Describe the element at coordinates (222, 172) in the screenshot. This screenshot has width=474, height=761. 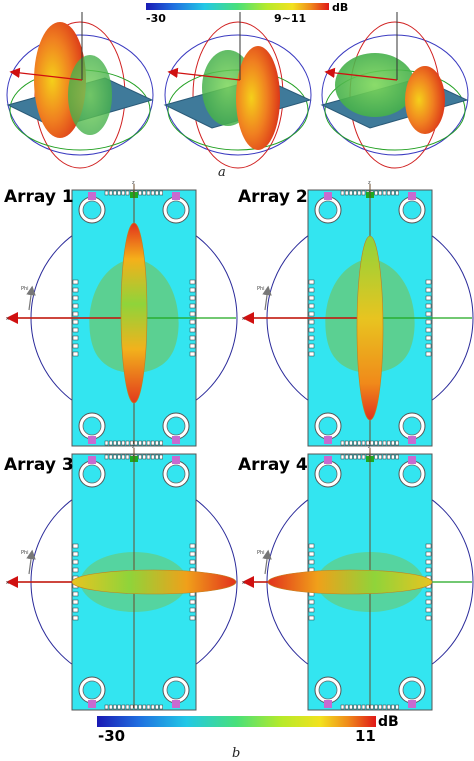
I see `caption-a: a` at that location.